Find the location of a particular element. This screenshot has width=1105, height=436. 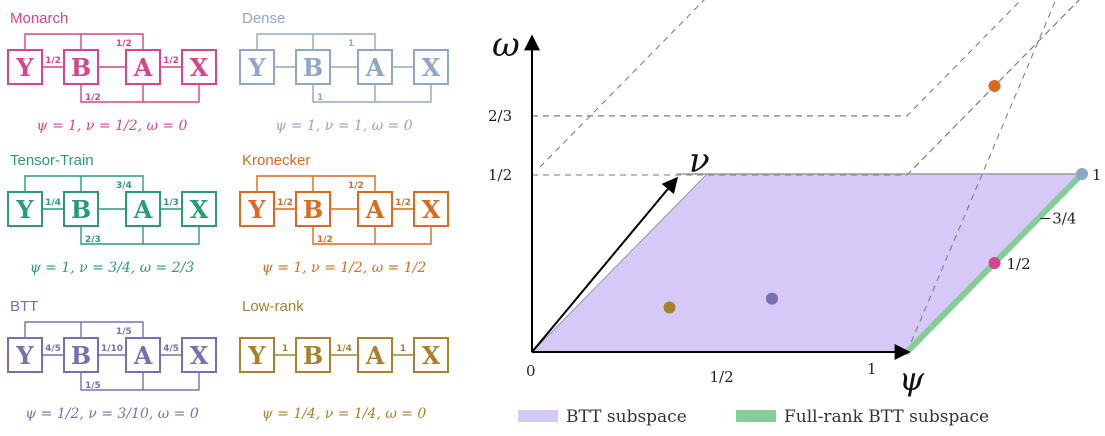

panel-title: Dense is located at coordinates (263, 18).